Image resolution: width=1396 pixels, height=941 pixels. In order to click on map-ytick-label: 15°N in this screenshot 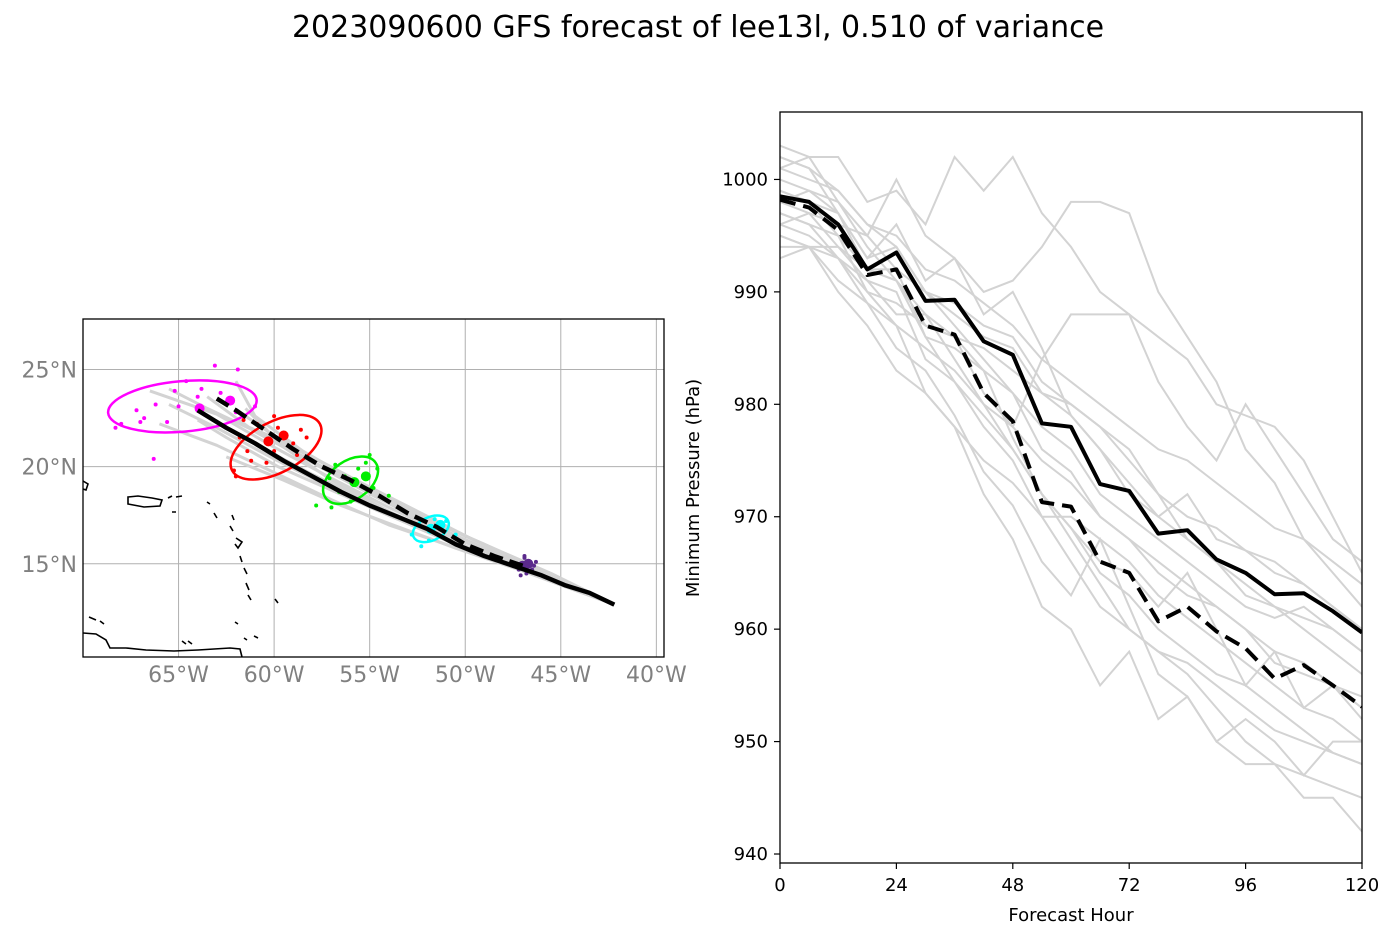, I will do `click(49, 565)`.